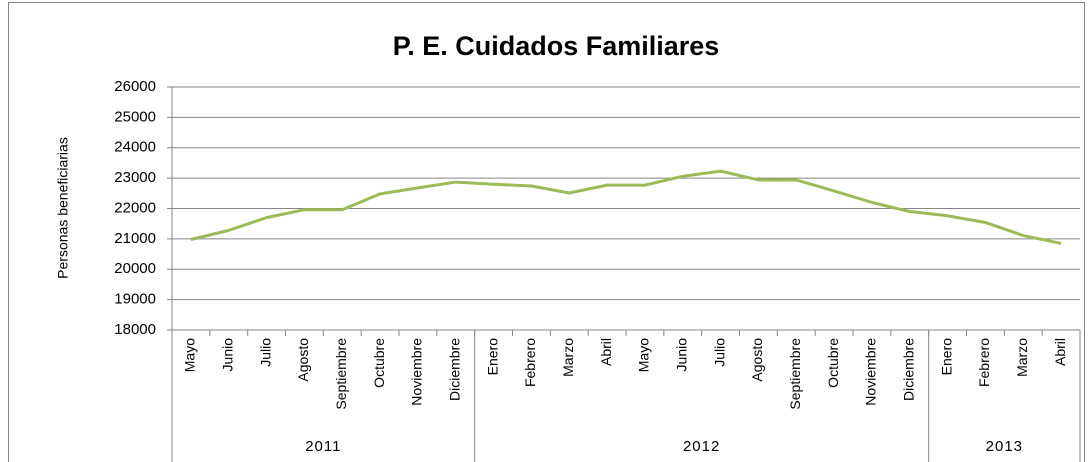 The image size is (1088, 462). I want to click on group-label: 2011, so click(323, 446).